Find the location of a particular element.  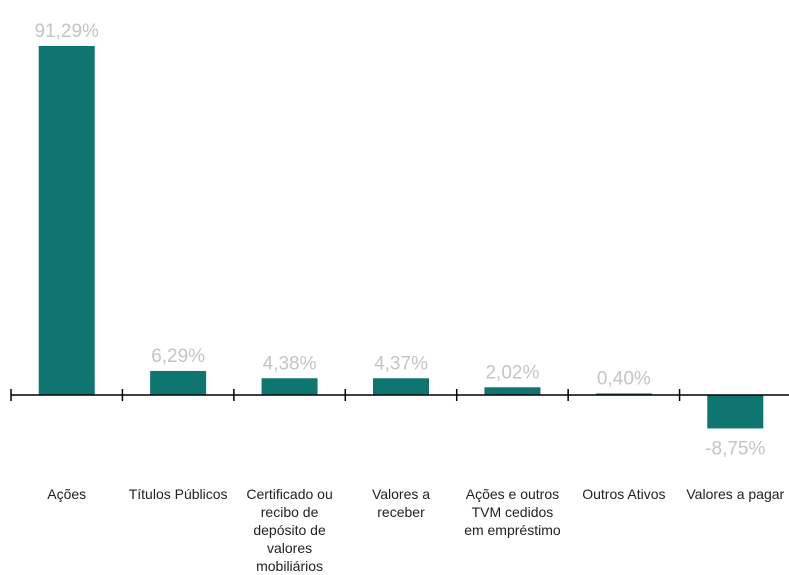

category-label-0: Ações is located at coordinates (66, 494).